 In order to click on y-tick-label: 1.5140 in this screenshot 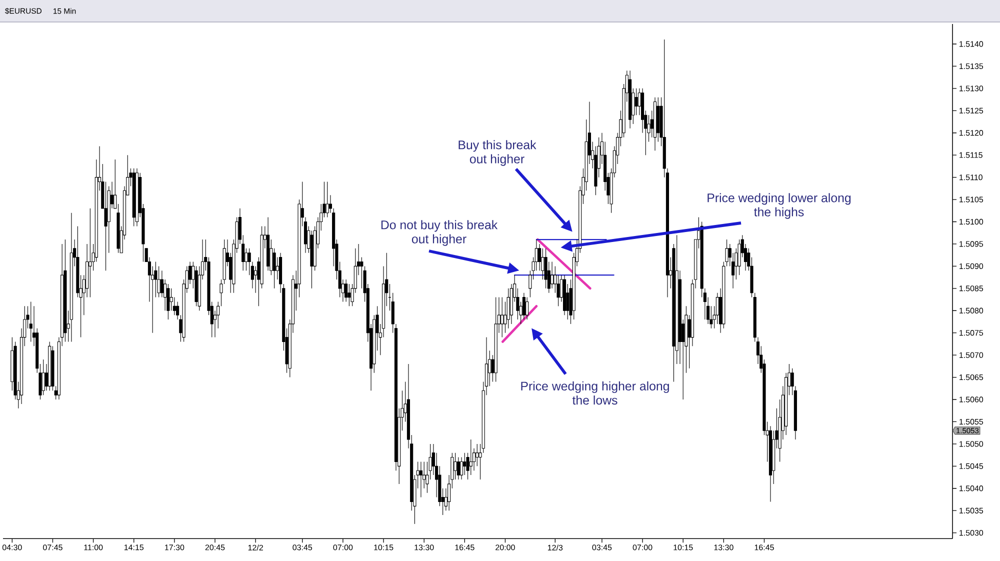, I will do `click(972, 44)`.